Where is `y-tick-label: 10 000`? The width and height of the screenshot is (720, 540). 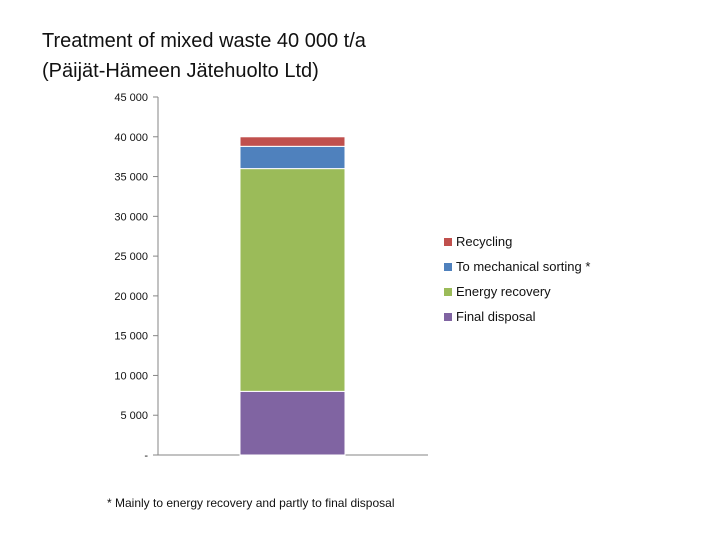 y-tick-label: 10 000 is located at coordinates (131, 376).